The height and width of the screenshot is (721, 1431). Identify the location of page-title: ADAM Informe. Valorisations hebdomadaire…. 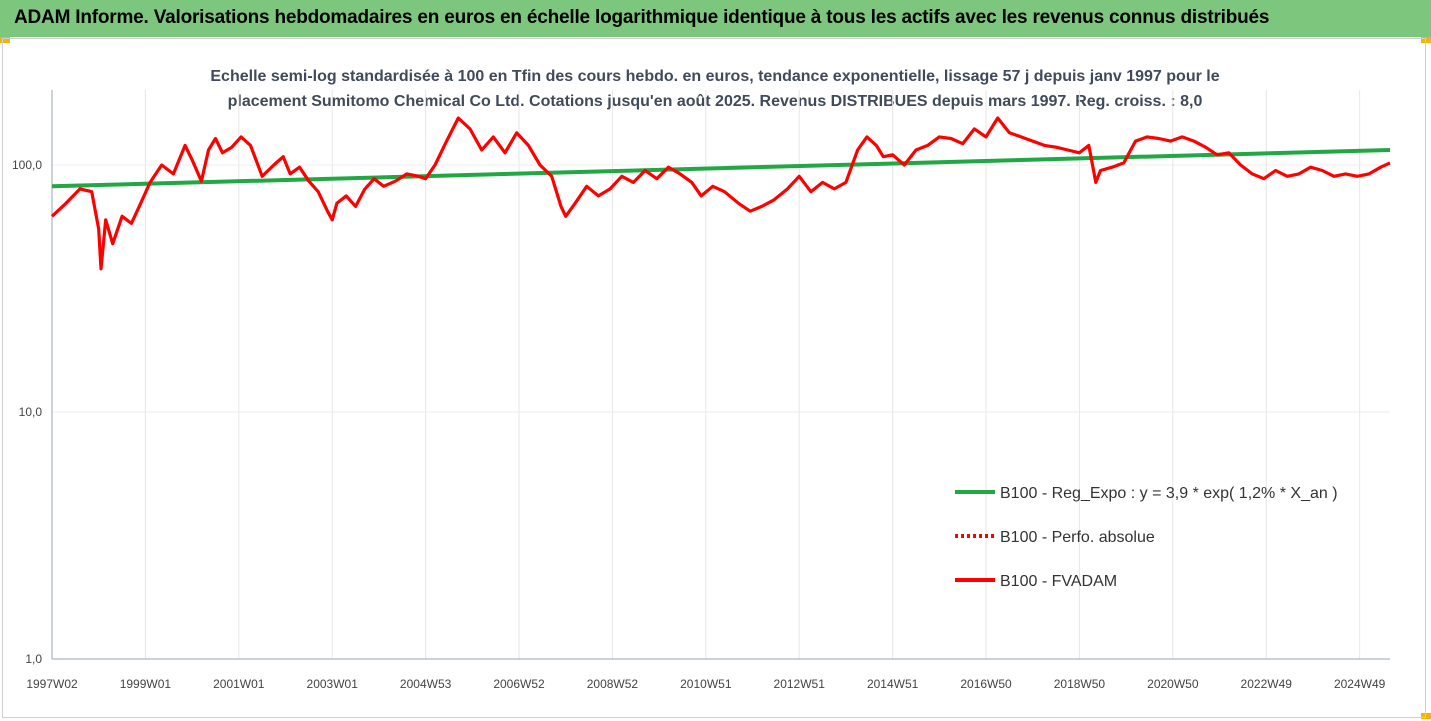
(642, 17).